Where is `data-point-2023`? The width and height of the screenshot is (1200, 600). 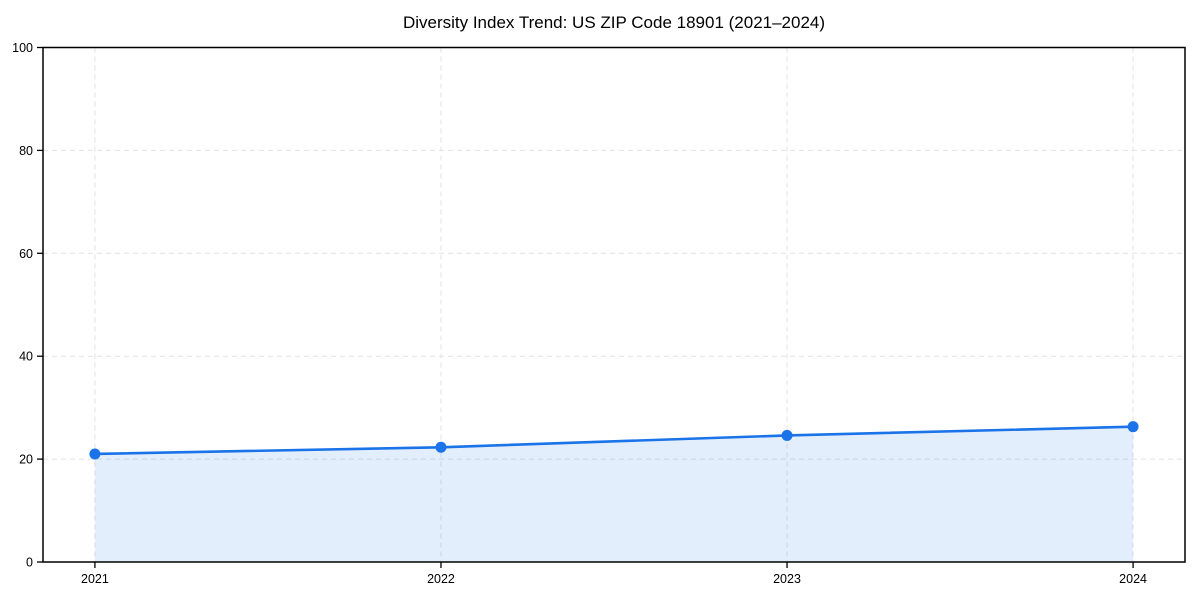 data-point-2023 is located at coordinates (787, 435).